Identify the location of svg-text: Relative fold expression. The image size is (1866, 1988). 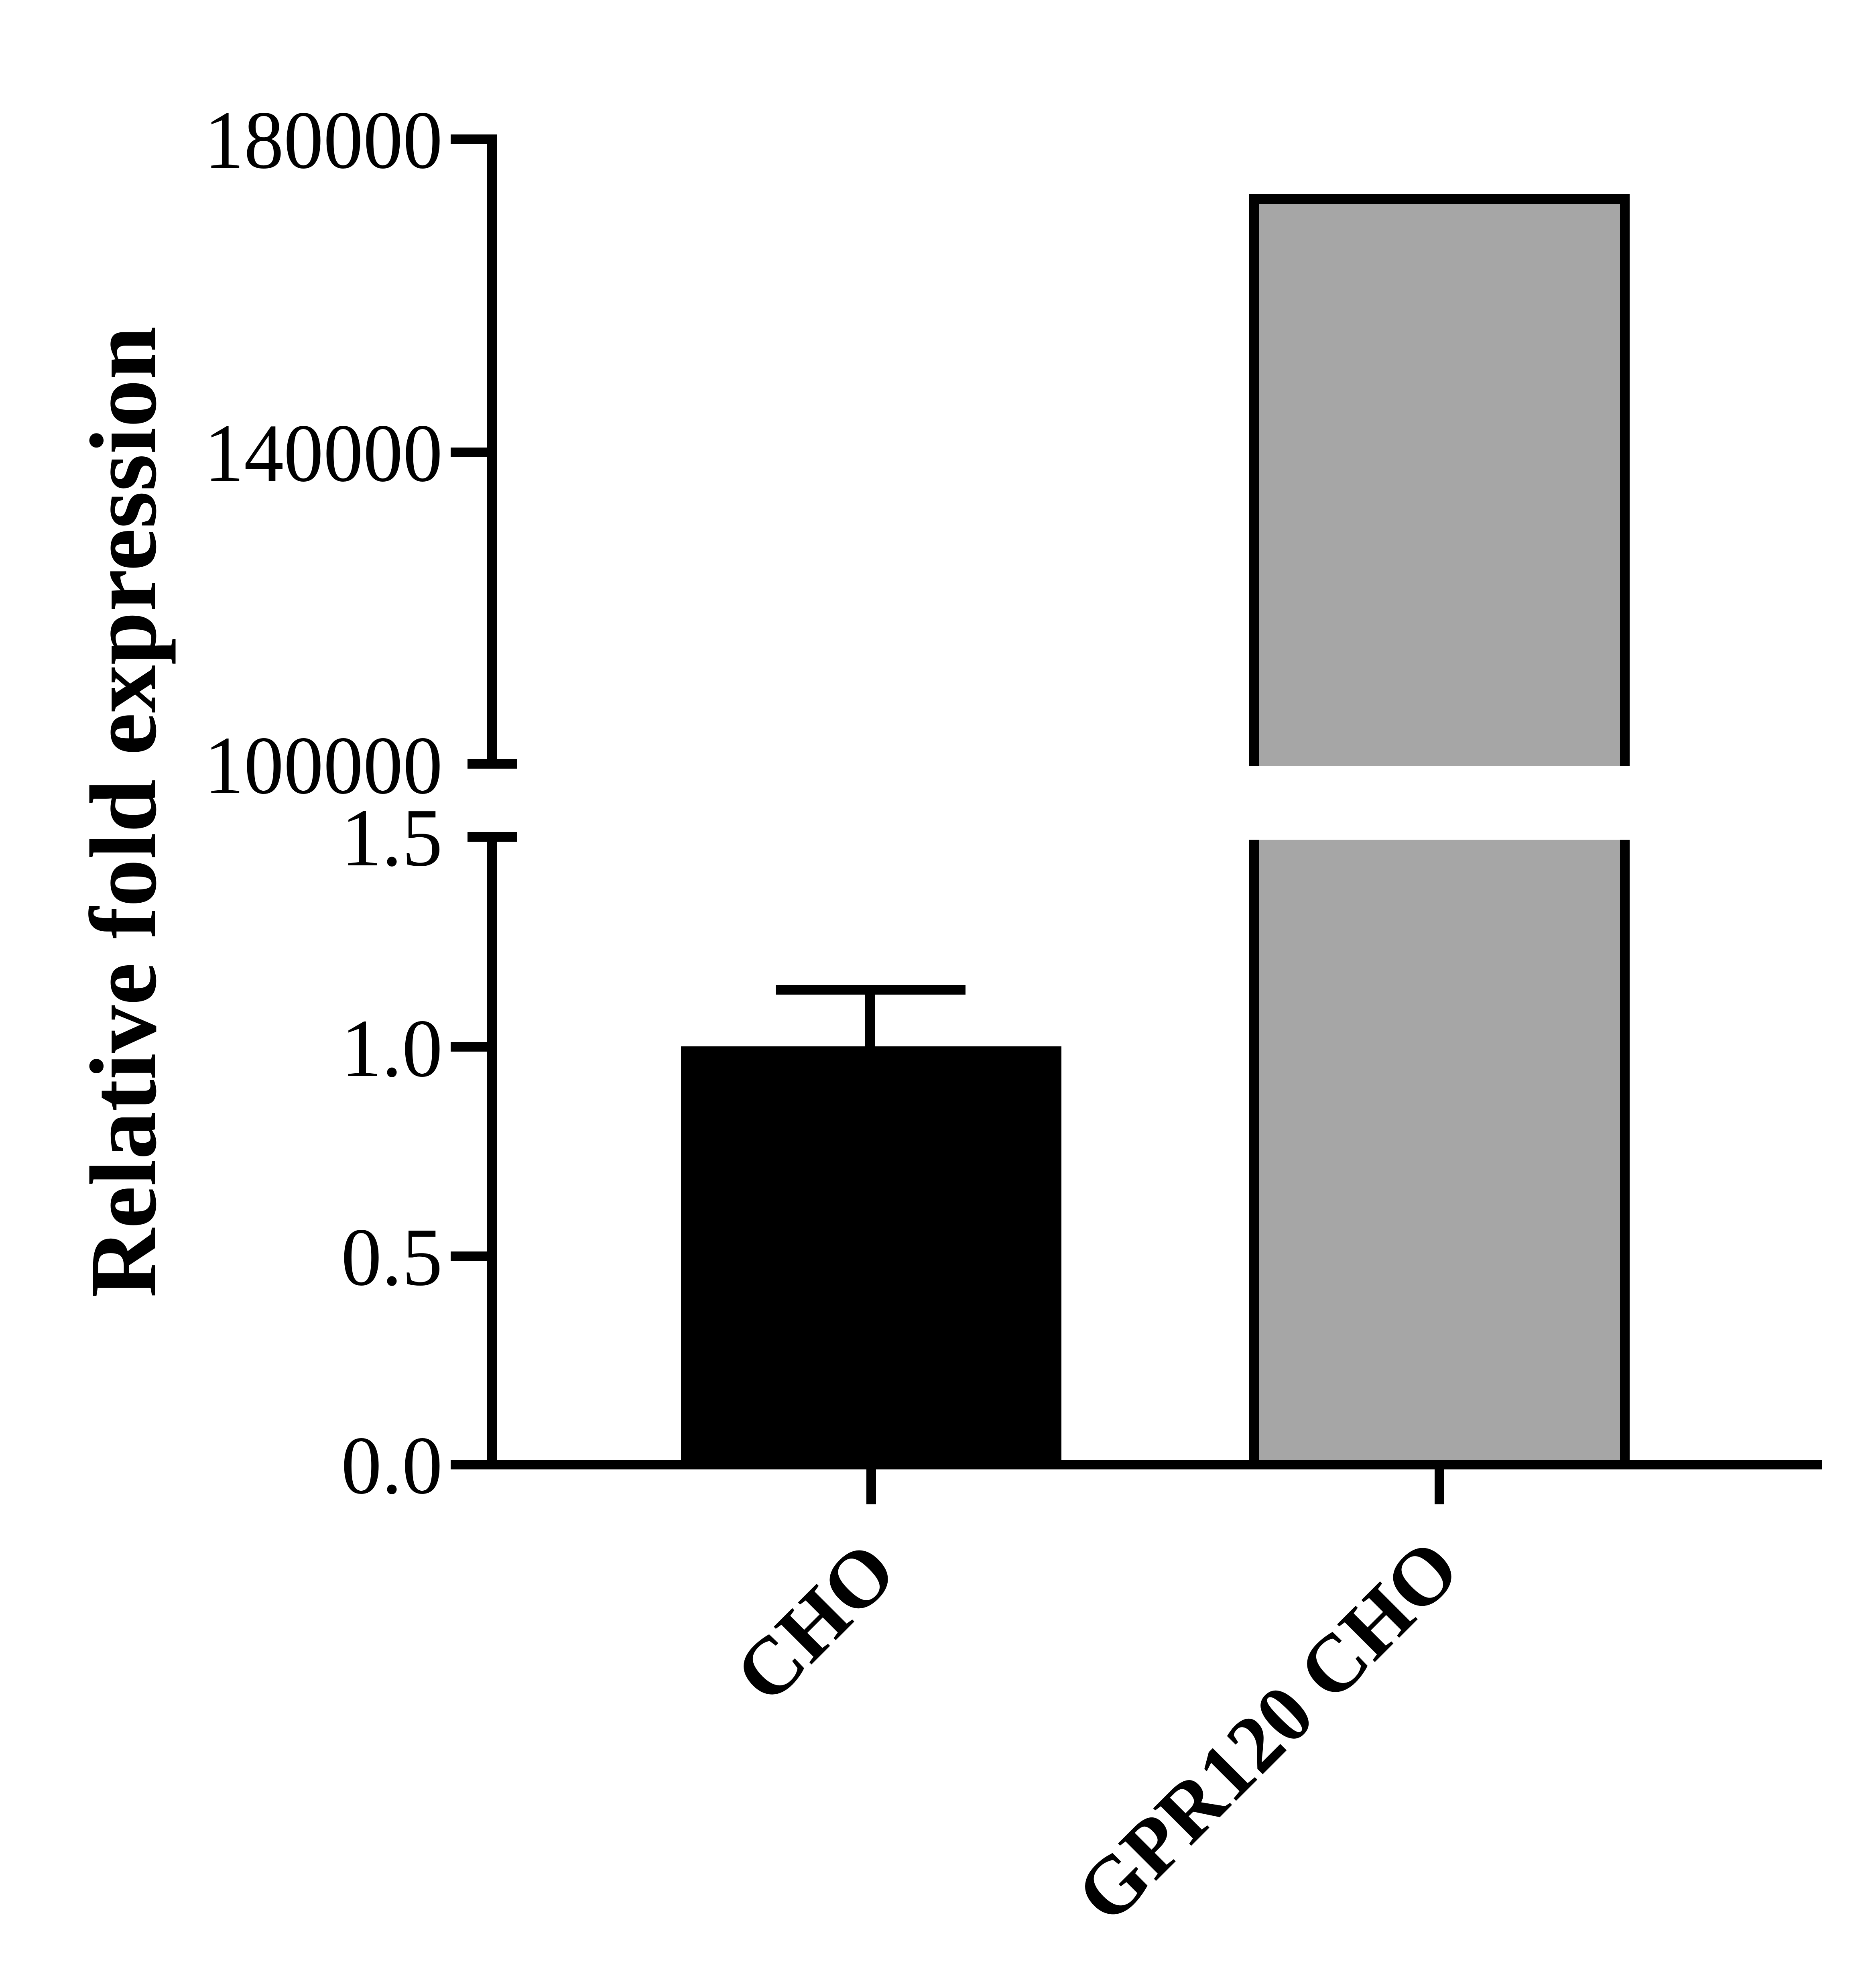
(124, 812).